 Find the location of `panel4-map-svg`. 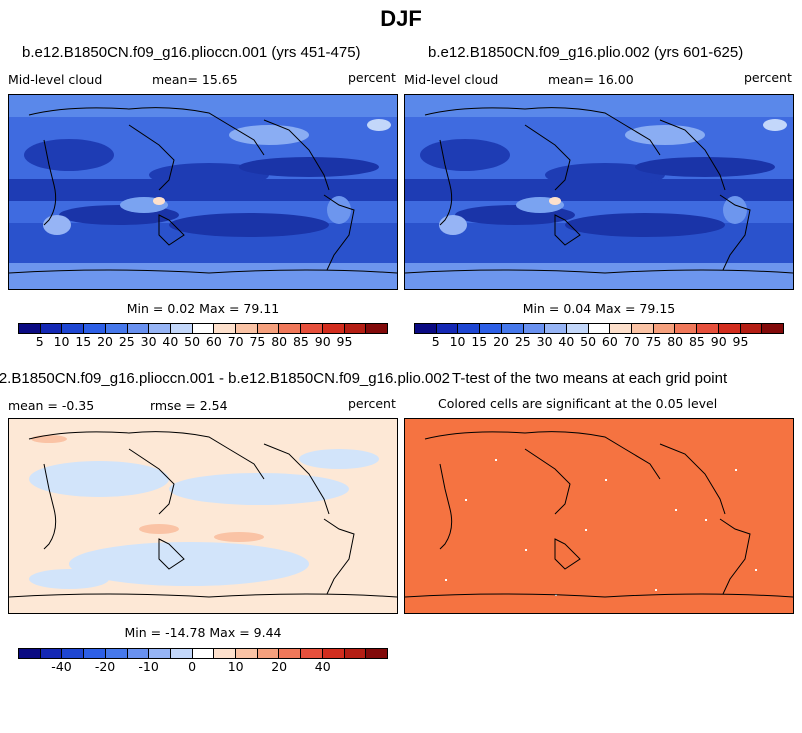

panel4-map-svg is located at coordinates (599, 516).